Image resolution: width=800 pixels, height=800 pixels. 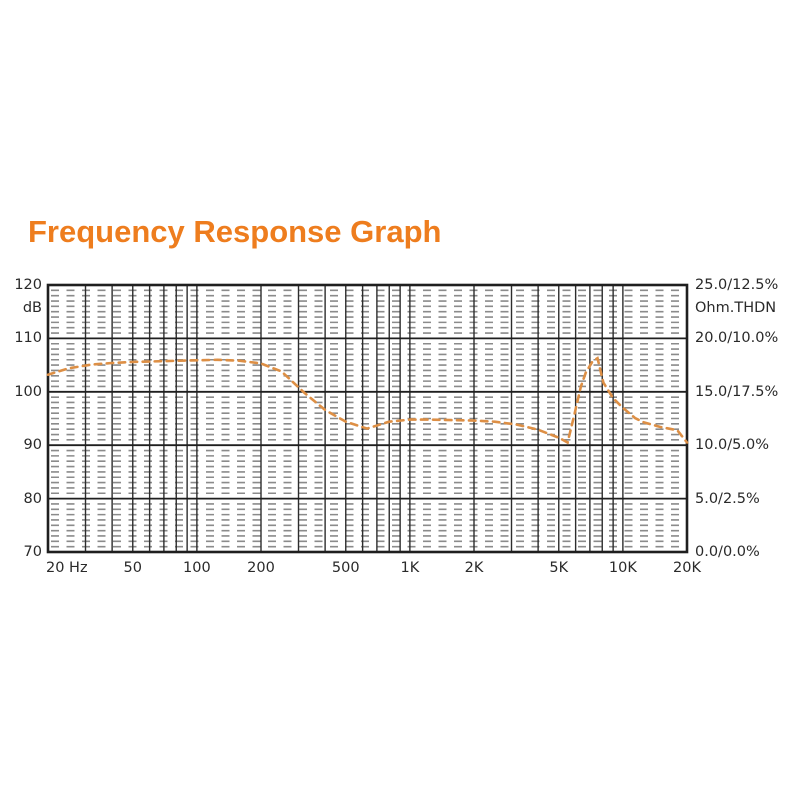 What do you see at coordinates (28, 391) in the screenshot?
I see `y-left-tick-100: 100` at bounding box center [28, 391].